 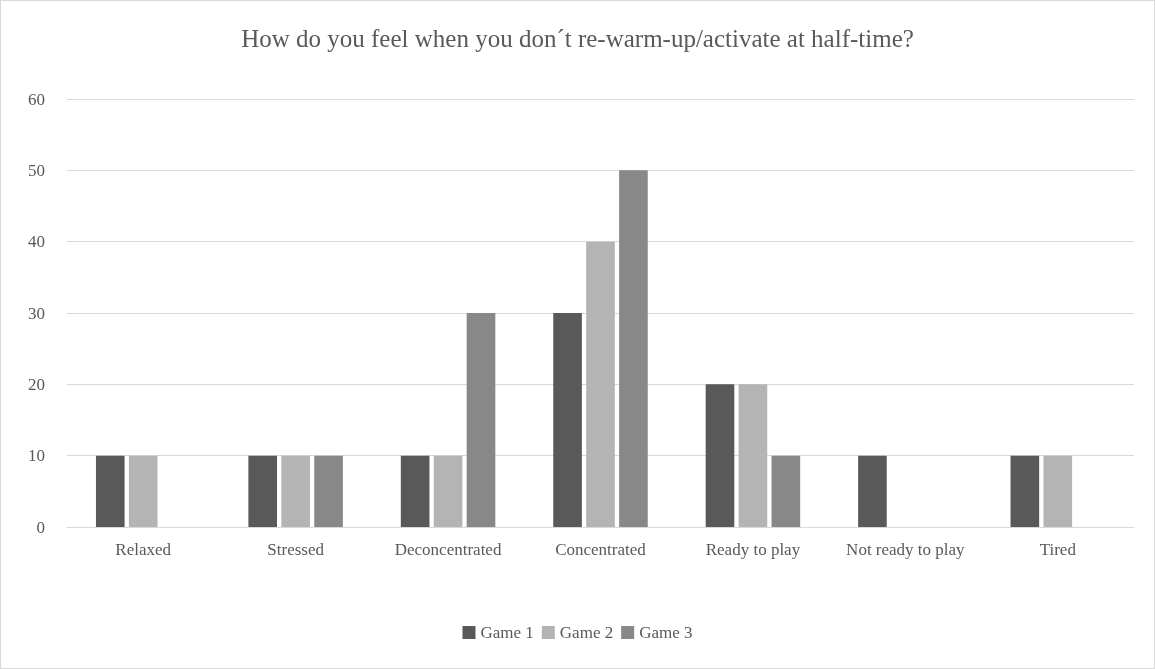 I want to click on x-tick-label: Tired, so click(x=1058, y=549).